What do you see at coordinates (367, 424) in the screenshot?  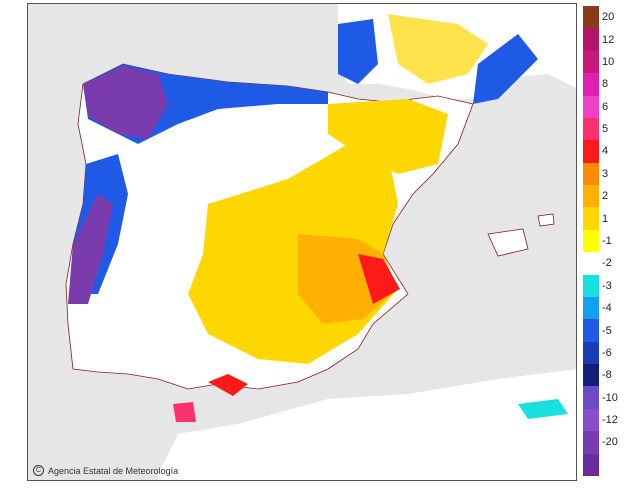 I see `north-africa-land` at bounding box center [367, 424].